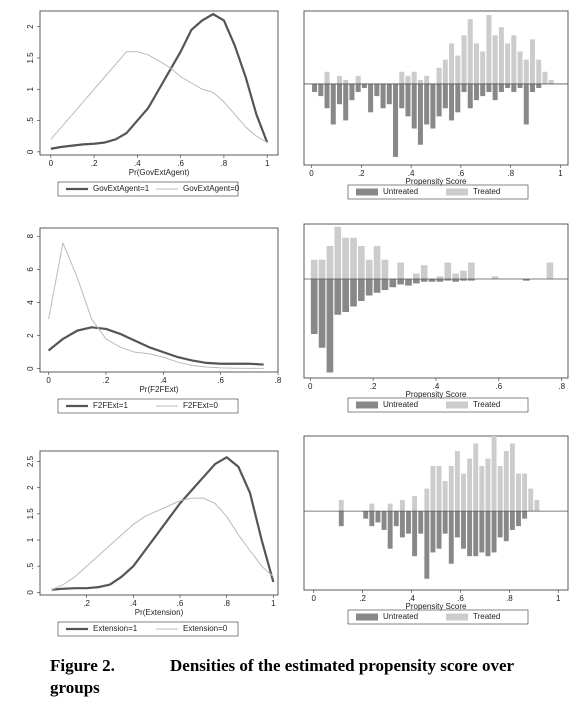 This screenshot has width=580, height=708. What do you see at coordinates (30, 461) in the screenshot?
I see `y-tick-label: 2.5` at bounding box center [30, 461].